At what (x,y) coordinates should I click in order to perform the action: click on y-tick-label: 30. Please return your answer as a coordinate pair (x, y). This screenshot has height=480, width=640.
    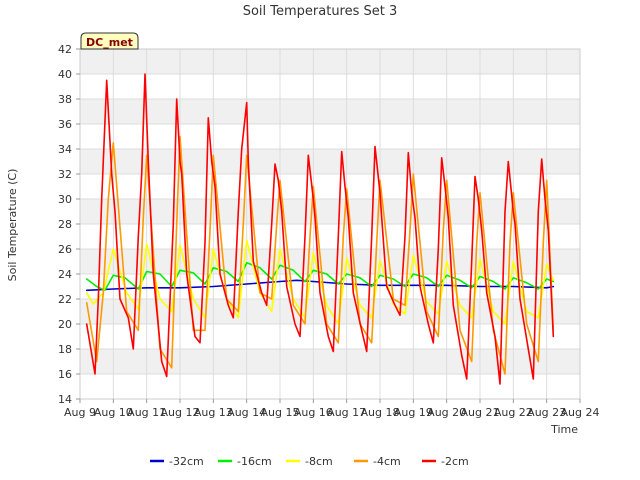
    Looking at the image, I should click on (65, 199).